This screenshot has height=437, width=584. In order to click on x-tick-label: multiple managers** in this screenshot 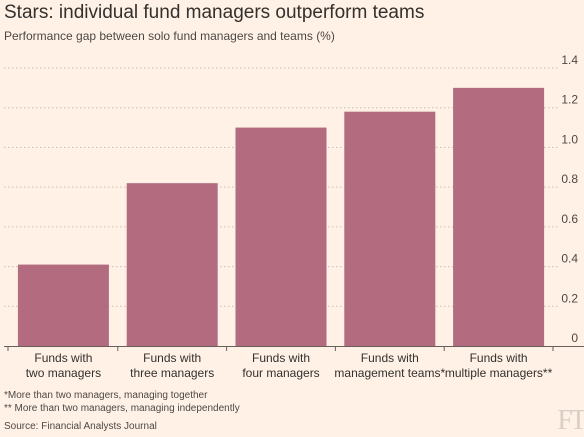, I will do `click(499, 373)`.